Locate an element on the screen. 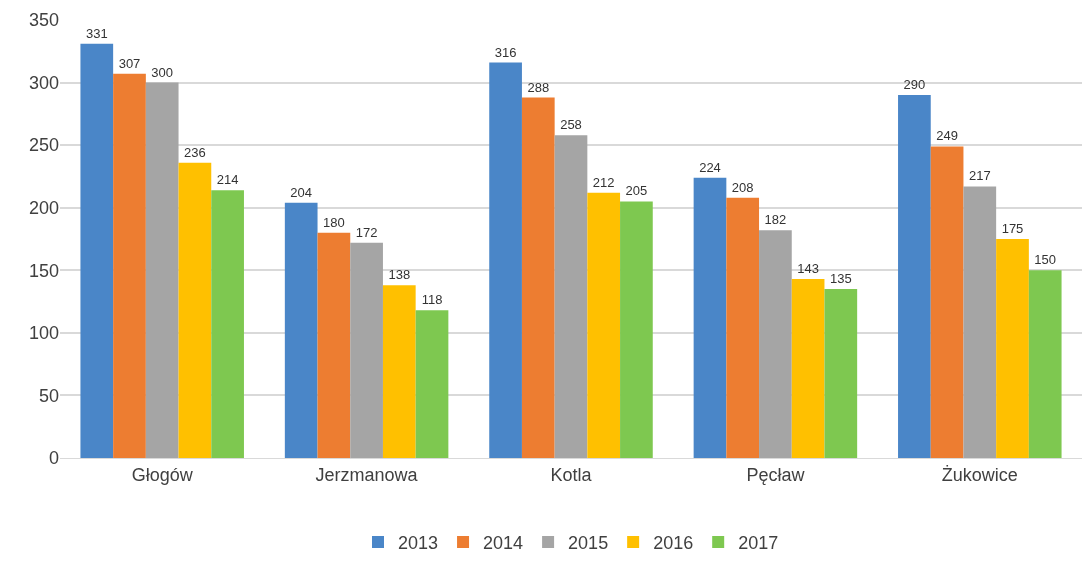 The image size is (1092, 571). data-label: 258 is located at coordinates (571, 125).